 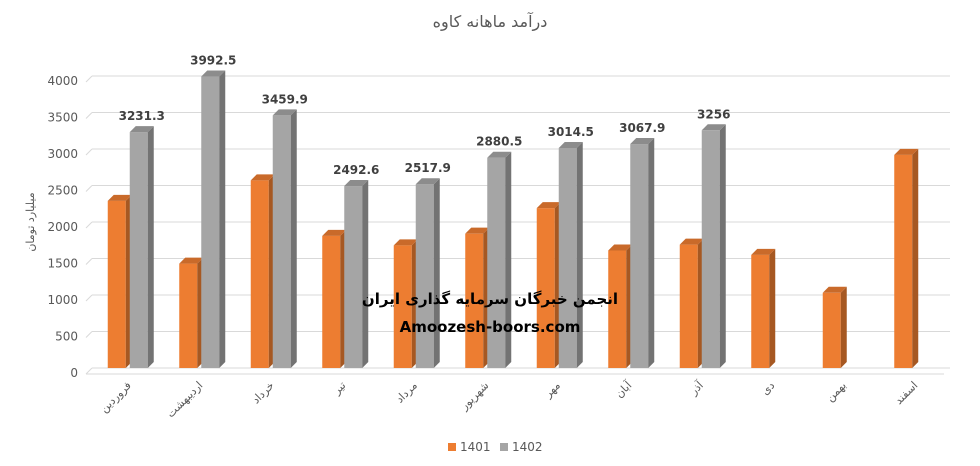 I want to click on x-tick-label: دی, so click(x=768, y=388).